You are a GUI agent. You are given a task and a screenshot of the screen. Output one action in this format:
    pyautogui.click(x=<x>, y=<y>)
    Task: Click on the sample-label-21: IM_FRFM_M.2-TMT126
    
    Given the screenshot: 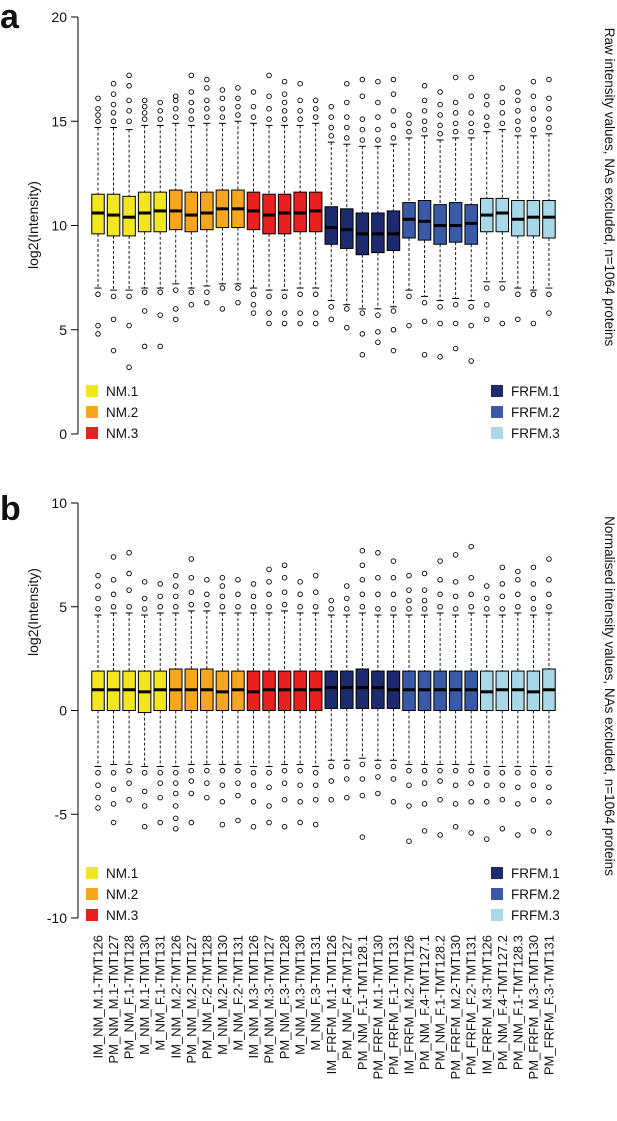 What is the action you would take?
    pyautogui.click(x=409, y=1004)
    